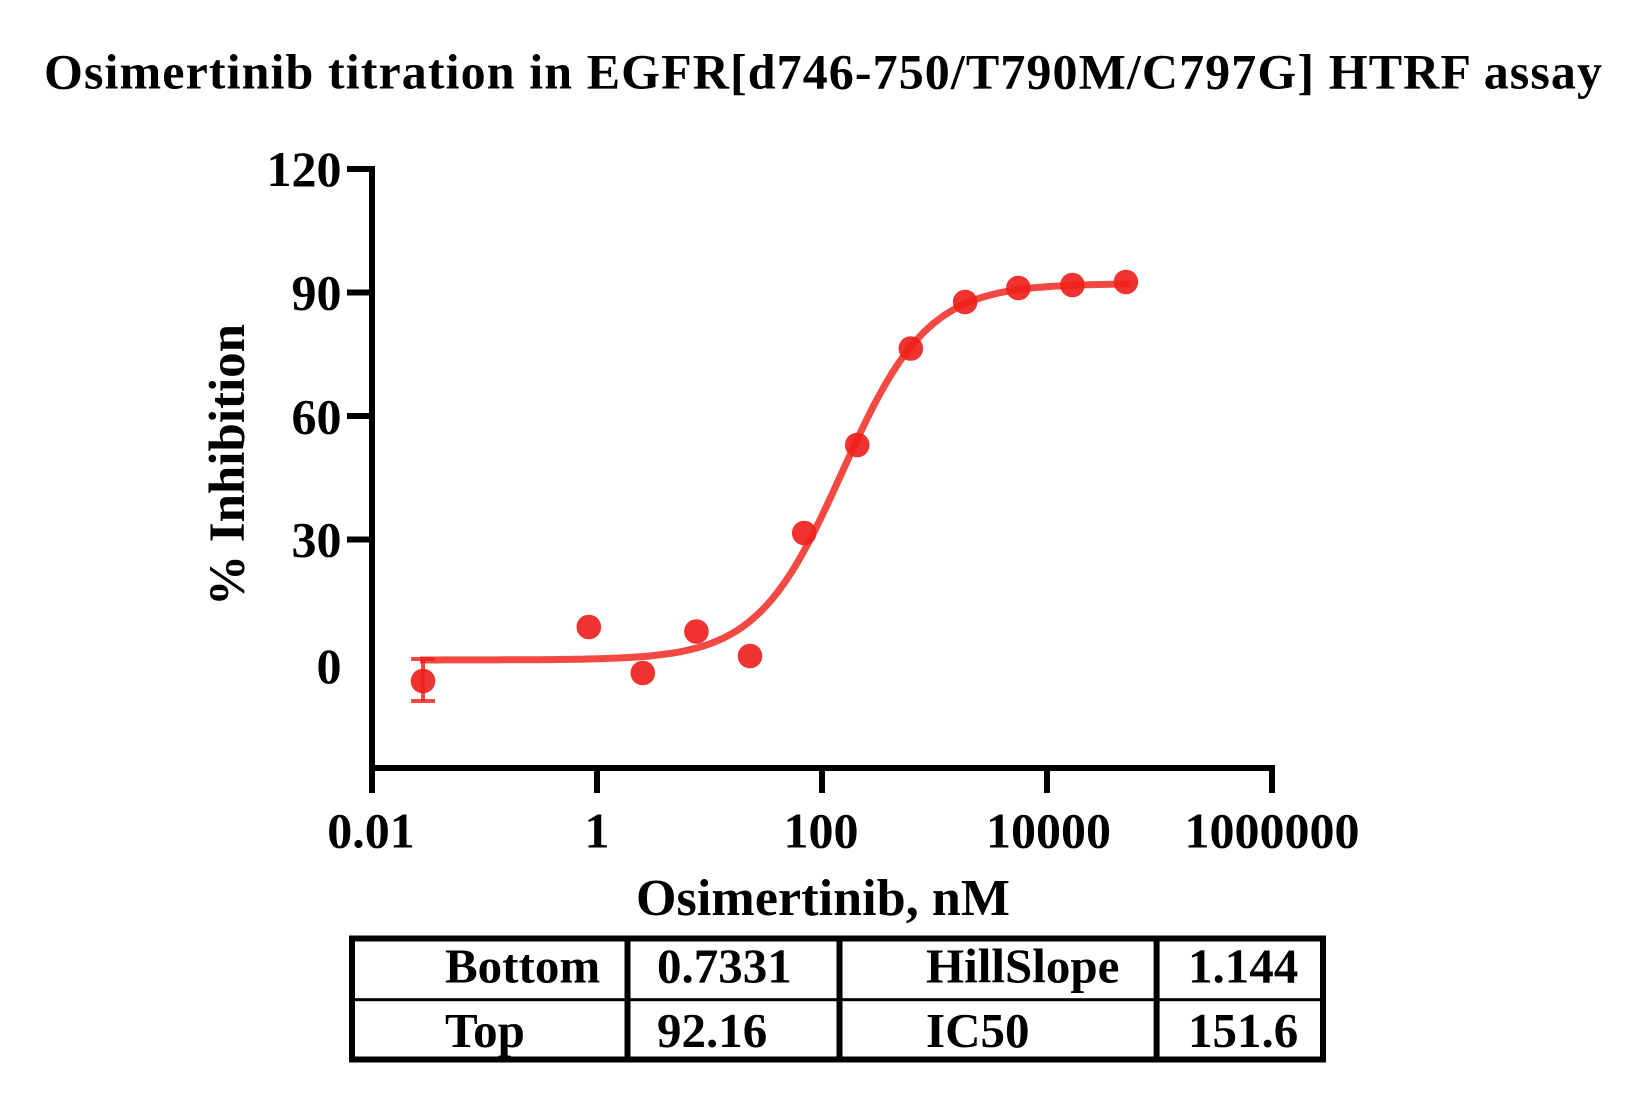 This screenshot has width=1644, height=1095. Describe the element at coordinates (317, 540) in the screenshot. I see `svg-text: 30` at that location.